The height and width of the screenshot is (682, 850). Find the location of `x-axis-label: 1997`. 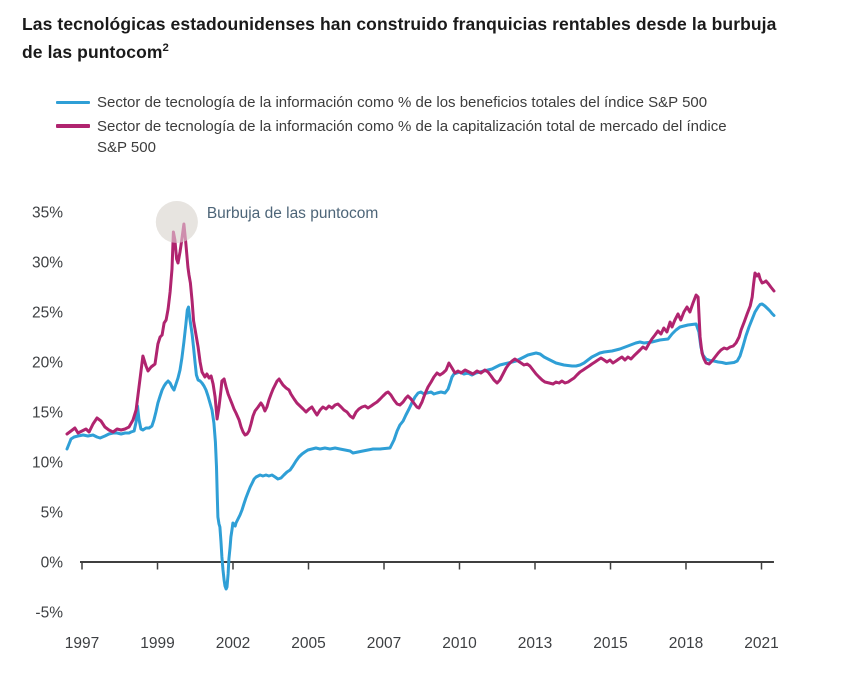

x-axis-label: 1997 is located at coordinates (82, 643).